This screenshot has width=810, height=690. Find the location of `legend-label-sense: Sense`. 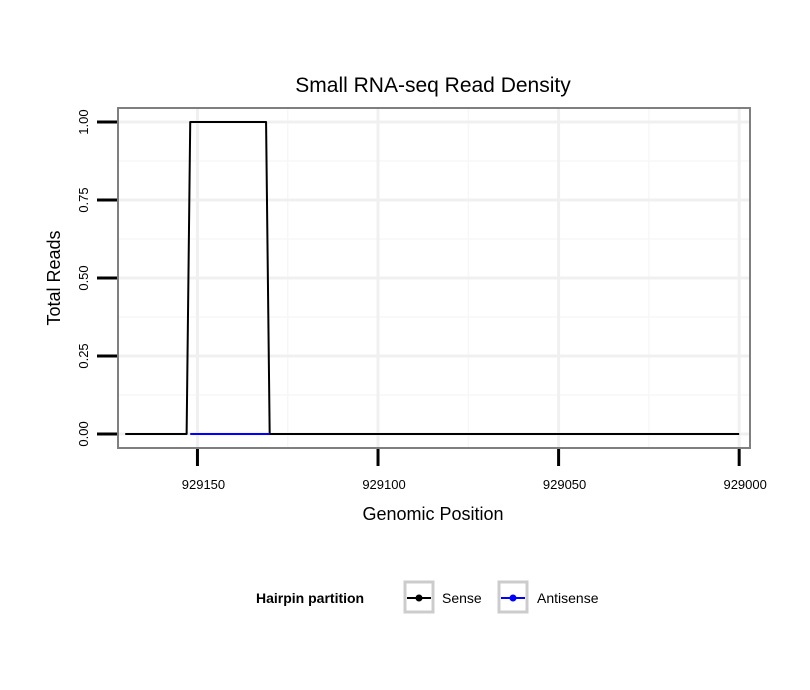

legend-label-sense: Sense is located at coordinates (462, 598).